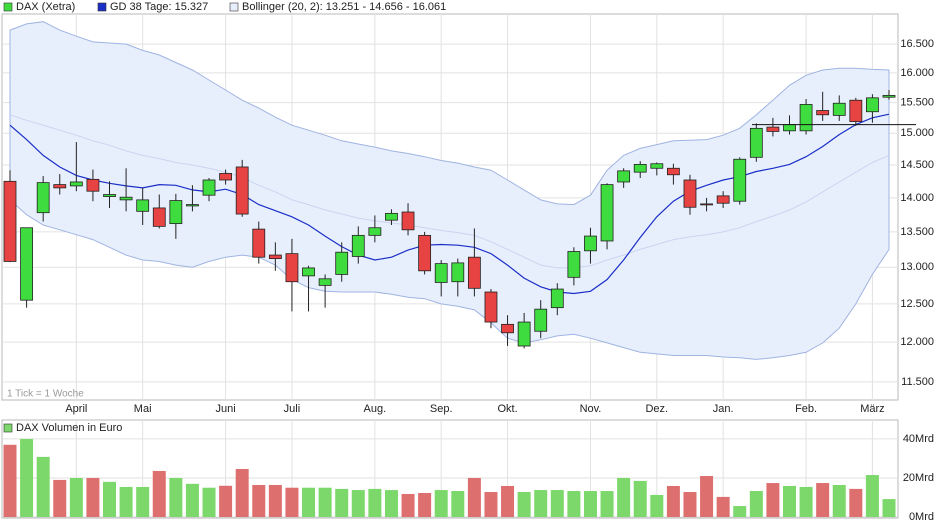 The image size is (940, 526). What do you see at coordinates (917, 267) in the screenshot?
I see `y-tick-label: 13.000` at bounding box center [917, 267].